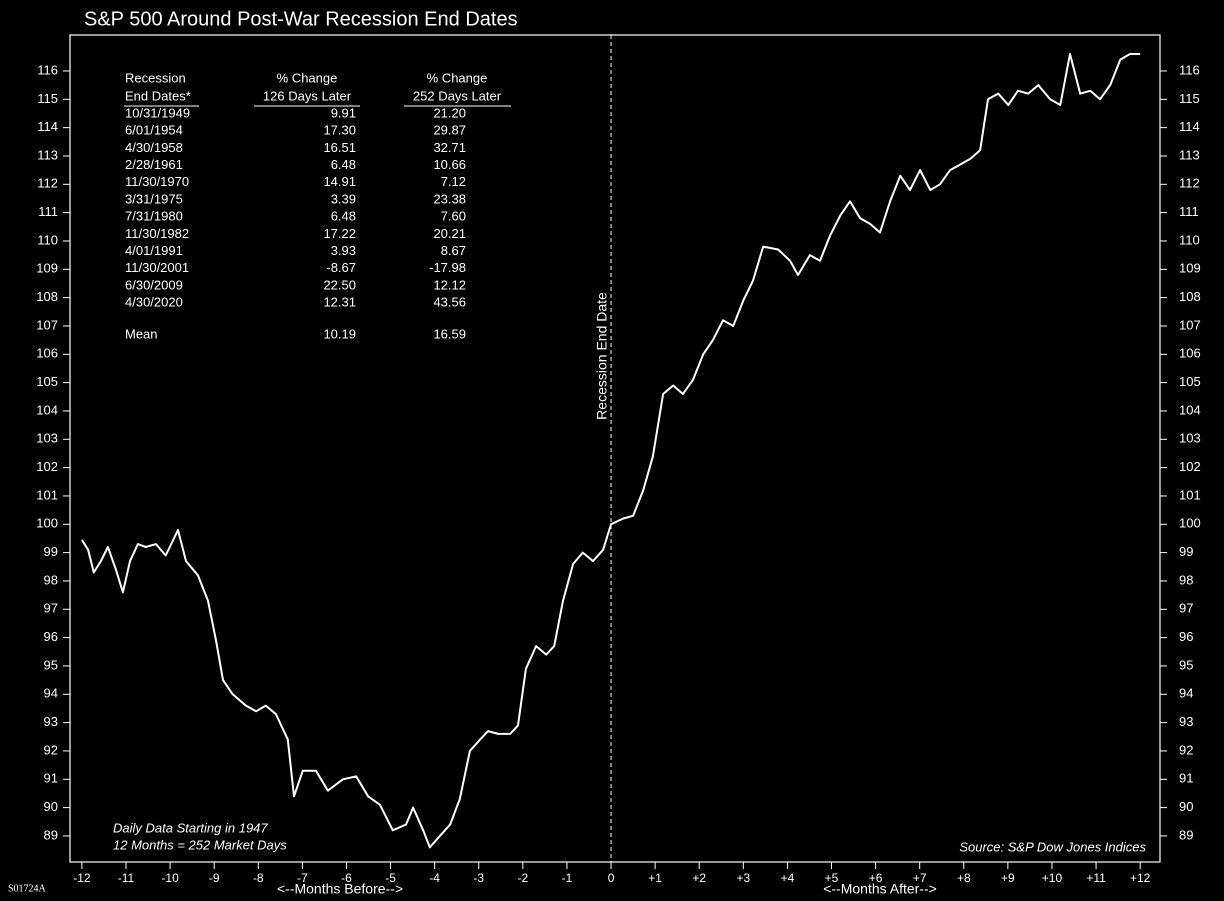 The height and width of the screenshot is (901, 1224). Describe the element at coordinates (47, 69) in the screenshot. I see `y-tick-label: 116` at that location.